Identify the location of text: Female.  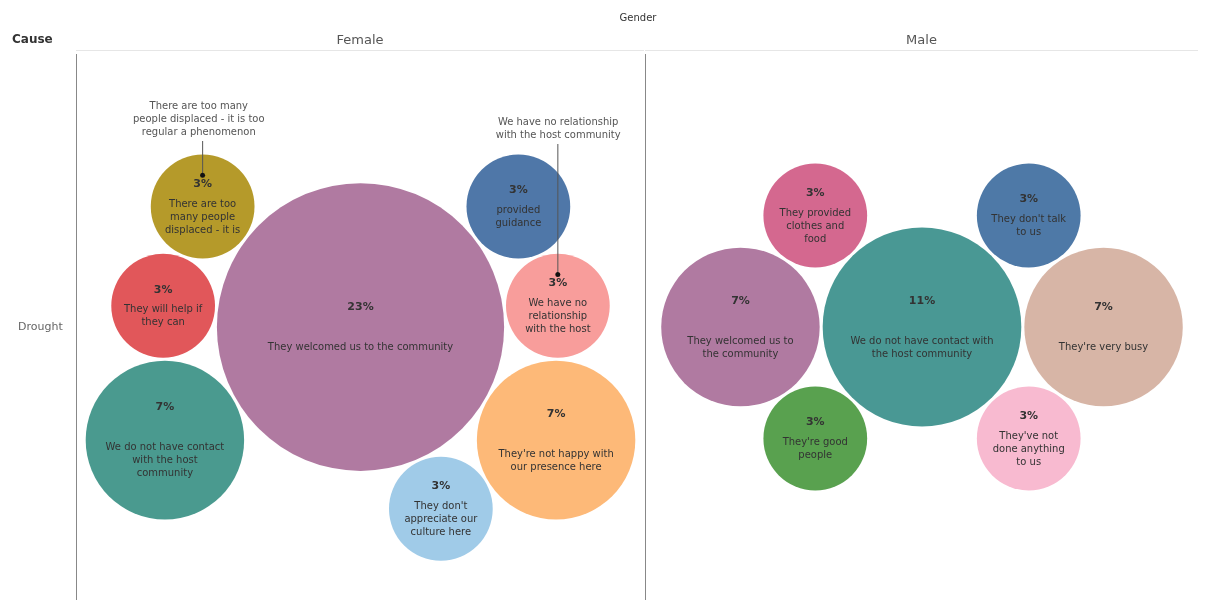
(360, 40).